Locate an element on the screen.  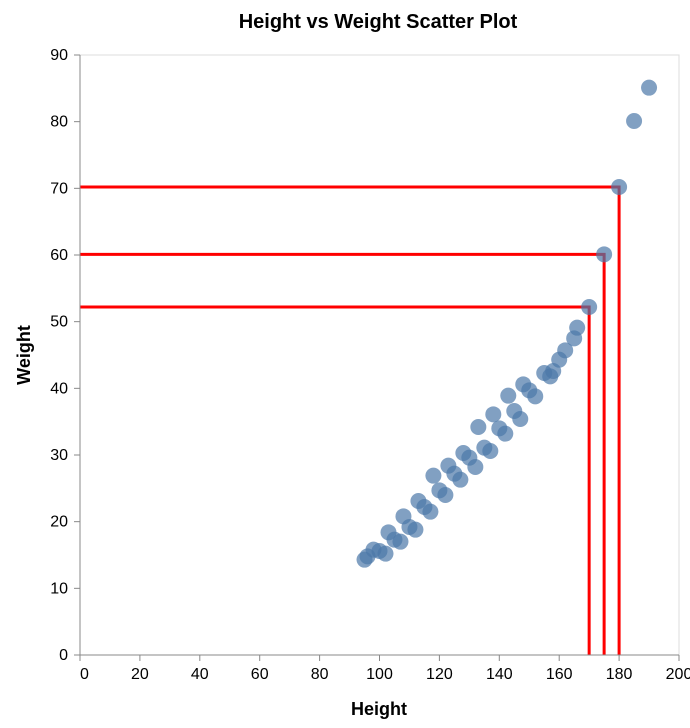
y-tick-label: 60 is located at coordinates (59, 255).